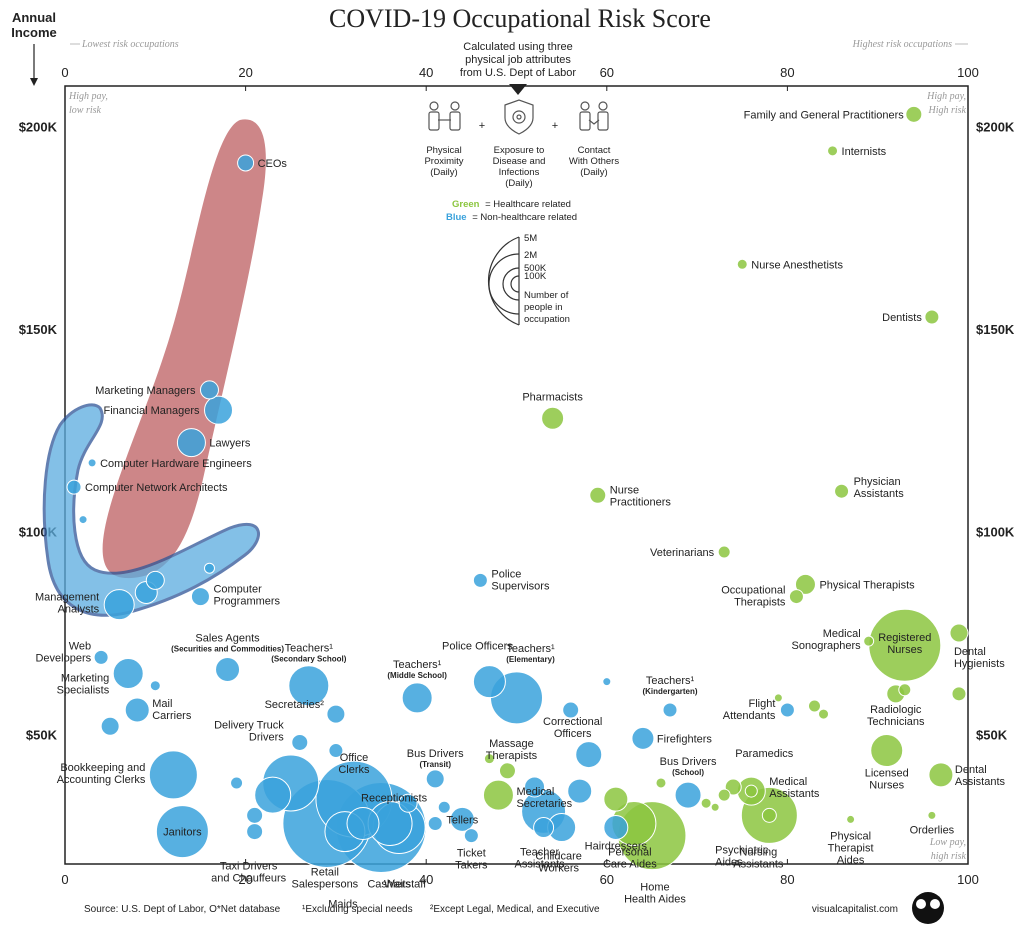 Image resolution: width=1024 pixels, height=927 pixels. What do you see at coordinates (995, 532) in the screenshot?
I see `y-tick-right: $100K` at bounding box center [995, 532].